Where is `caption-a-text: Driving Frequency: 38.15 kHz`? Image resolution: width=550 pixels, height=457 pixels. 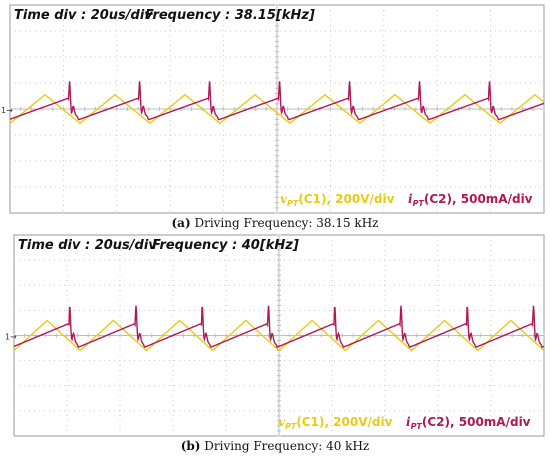 caption-a-text: Driving Frequency: 38.15 kHz is located at coordinates (284, 223).